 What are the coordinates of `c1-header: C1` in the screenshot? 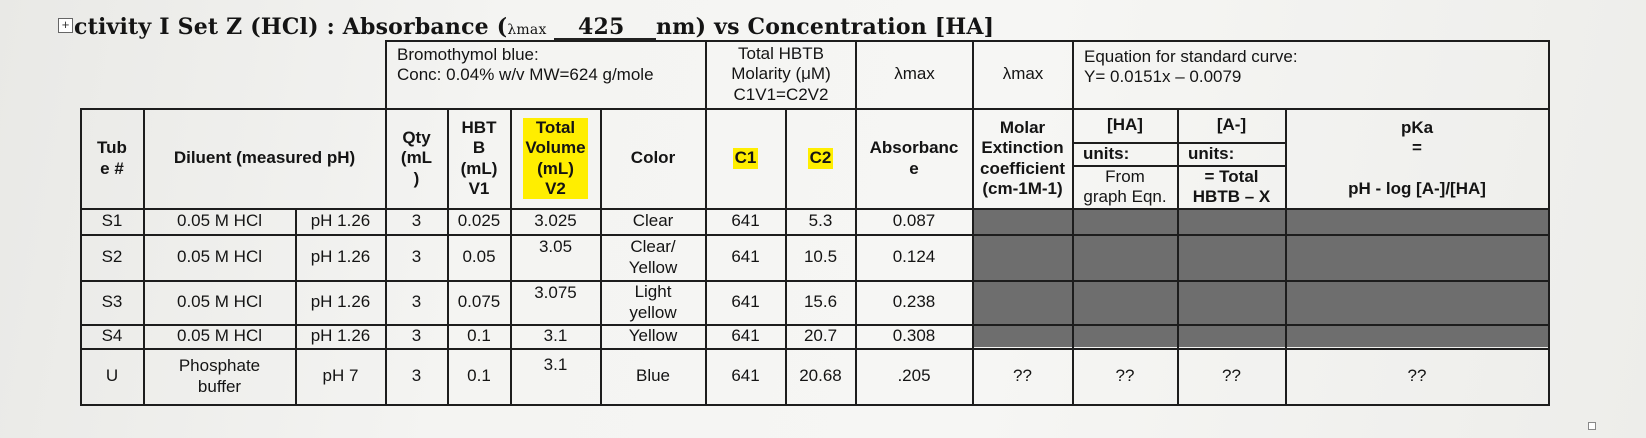 It's located at (745, 158).